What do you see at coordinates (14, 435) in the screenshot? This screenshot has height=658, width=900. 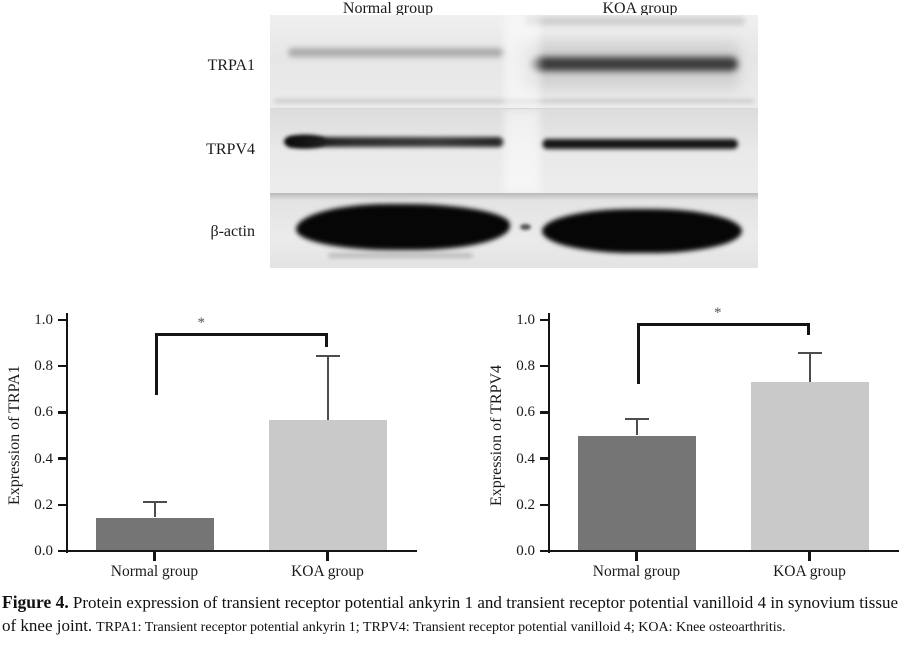 I see `y-axis-label: Expression of TRPA1` at bounding box center [14, 435].